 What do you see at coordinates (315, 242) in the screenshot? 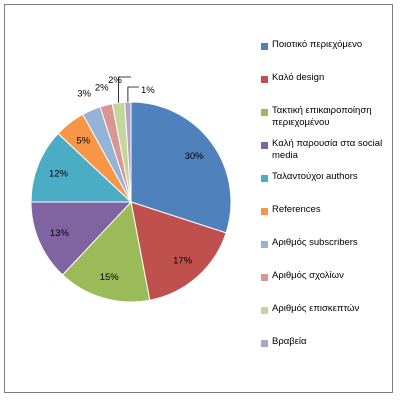
I see `legend-label: Αριθμός subscribers` at bounding box center [315, 242].